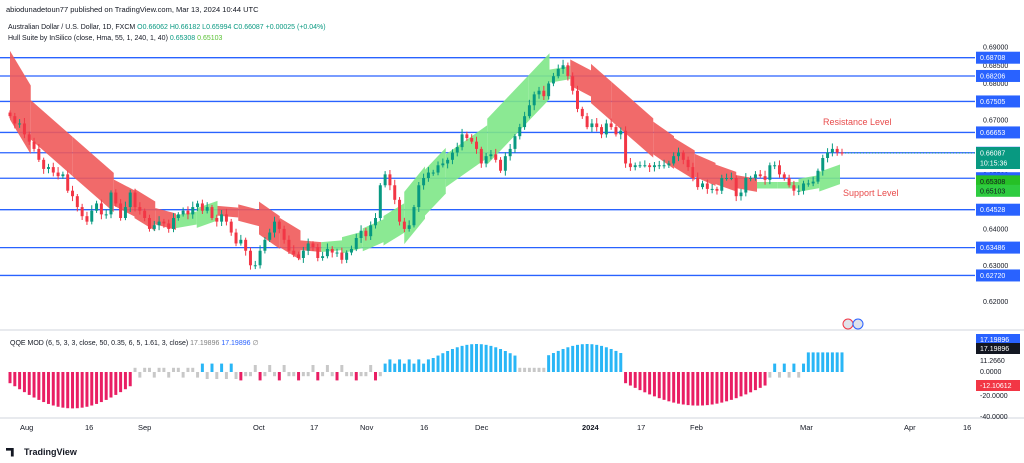  What do you see at coordinates (152, 27) in the screenshot?
I see `open-value: O0.66062` at bounding box center [152, 27].